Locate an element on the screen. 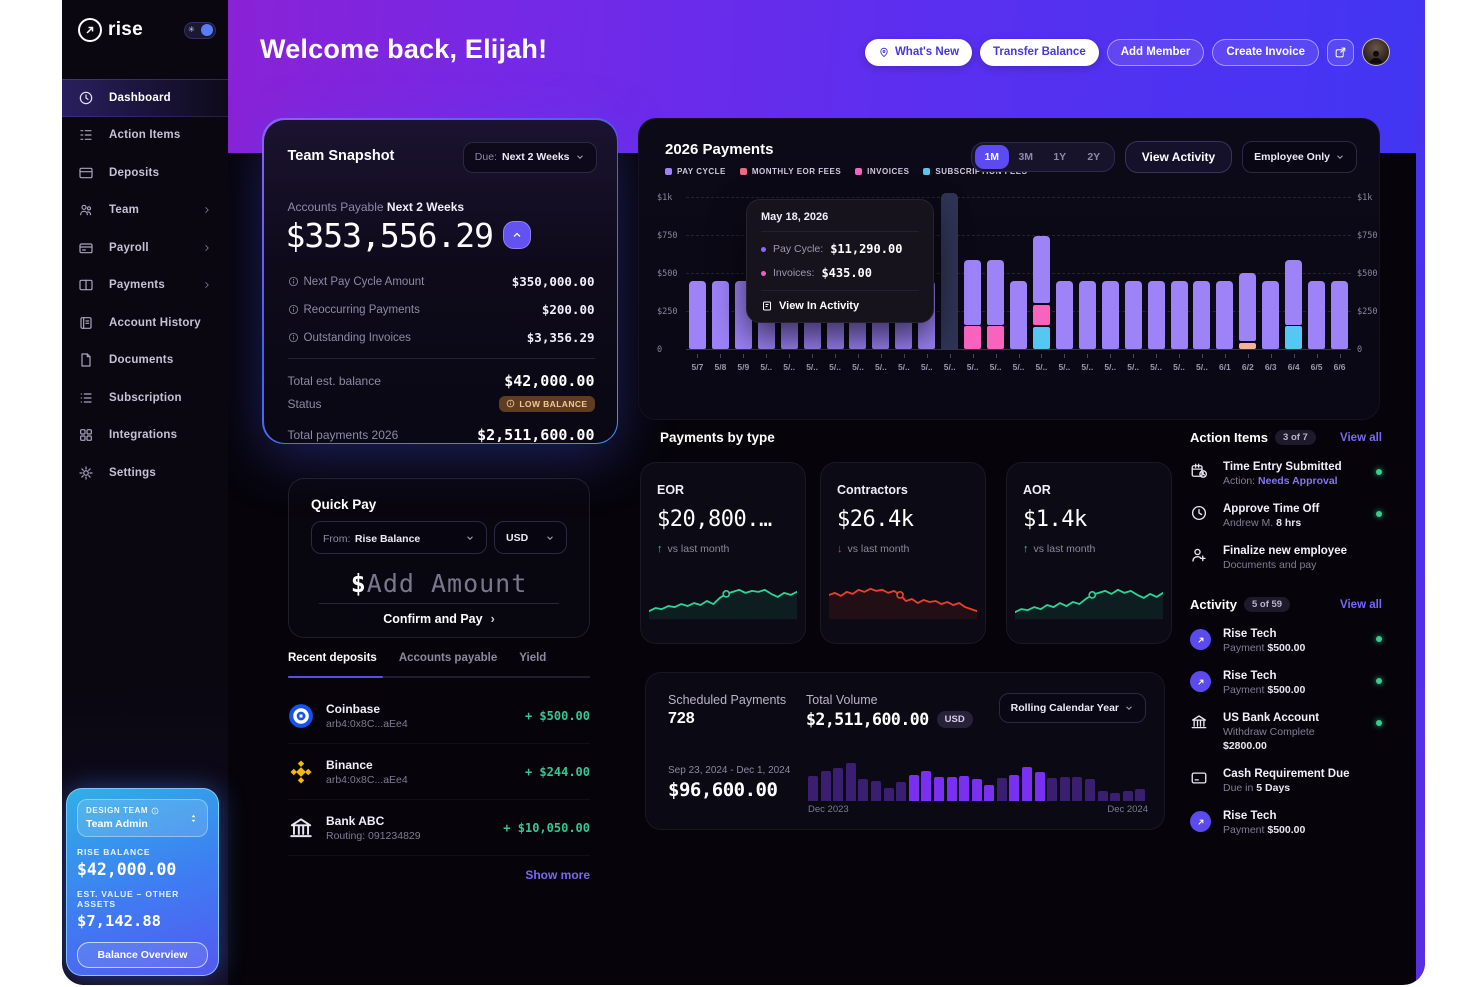  activity-item: Cash Requirement Due Due in 5 Days is located at coordinates (1286, 781).